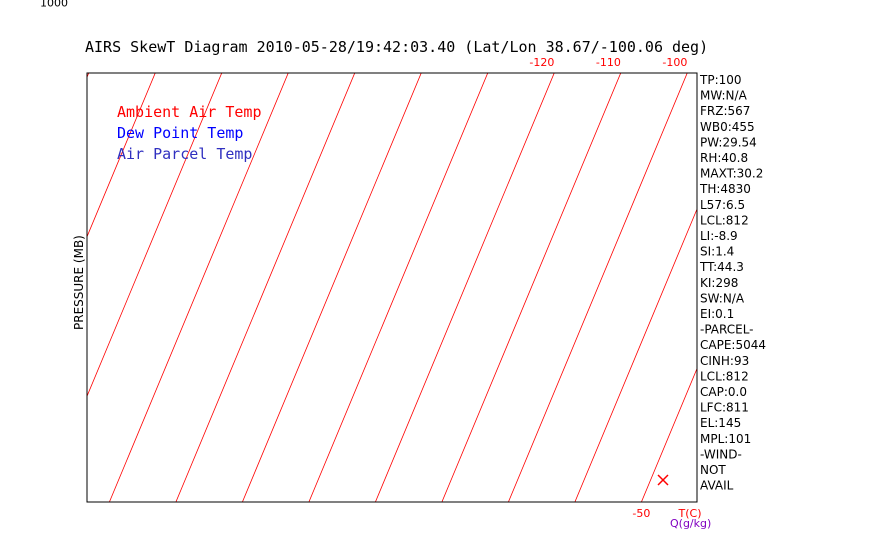 Image resolution: width=870 pixels, height=560 pixels. Describe the element at coordinates (720, 80) in the screenshot. I see `index-label: TP:100` at that location.